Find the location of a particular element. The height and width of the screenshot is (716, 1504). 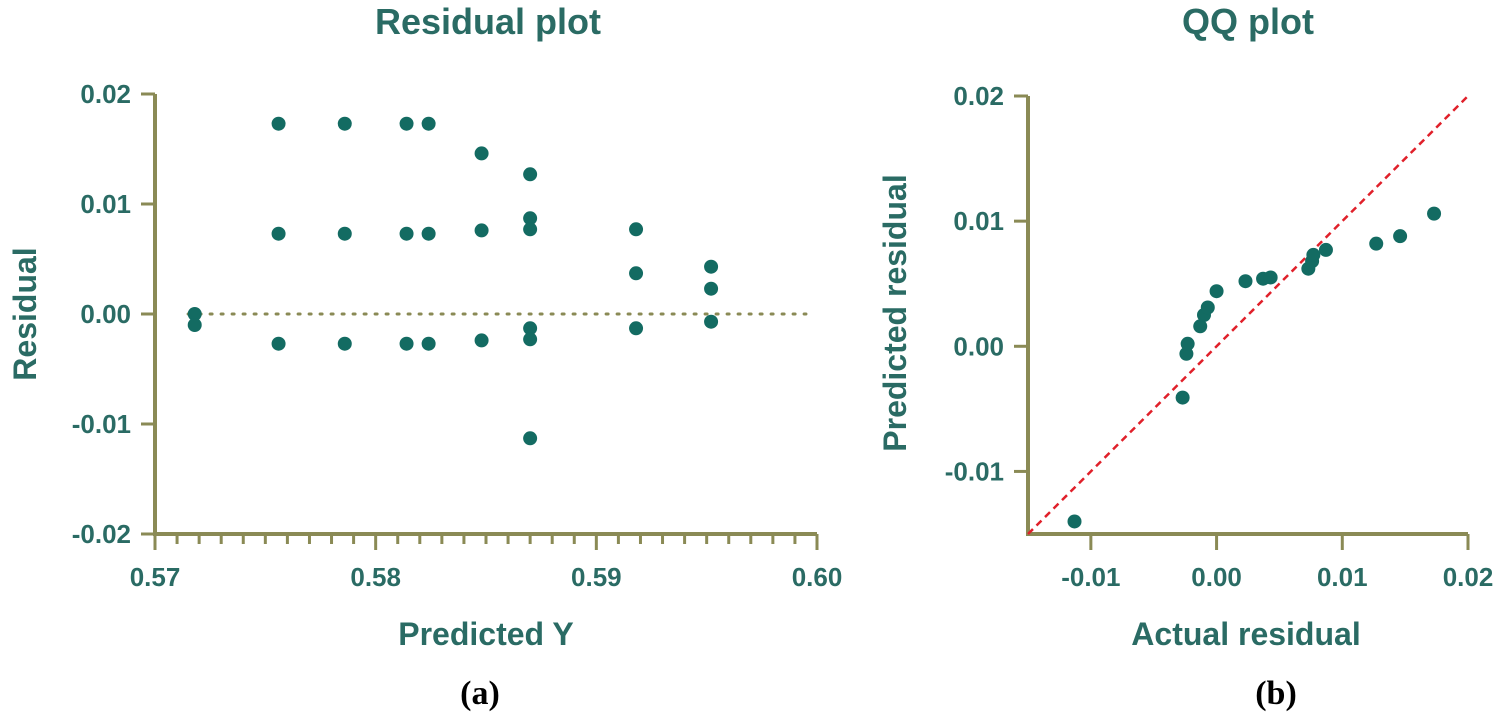

qq-plot-xlabel: Actual residual is located at coordinates (1245, 634).